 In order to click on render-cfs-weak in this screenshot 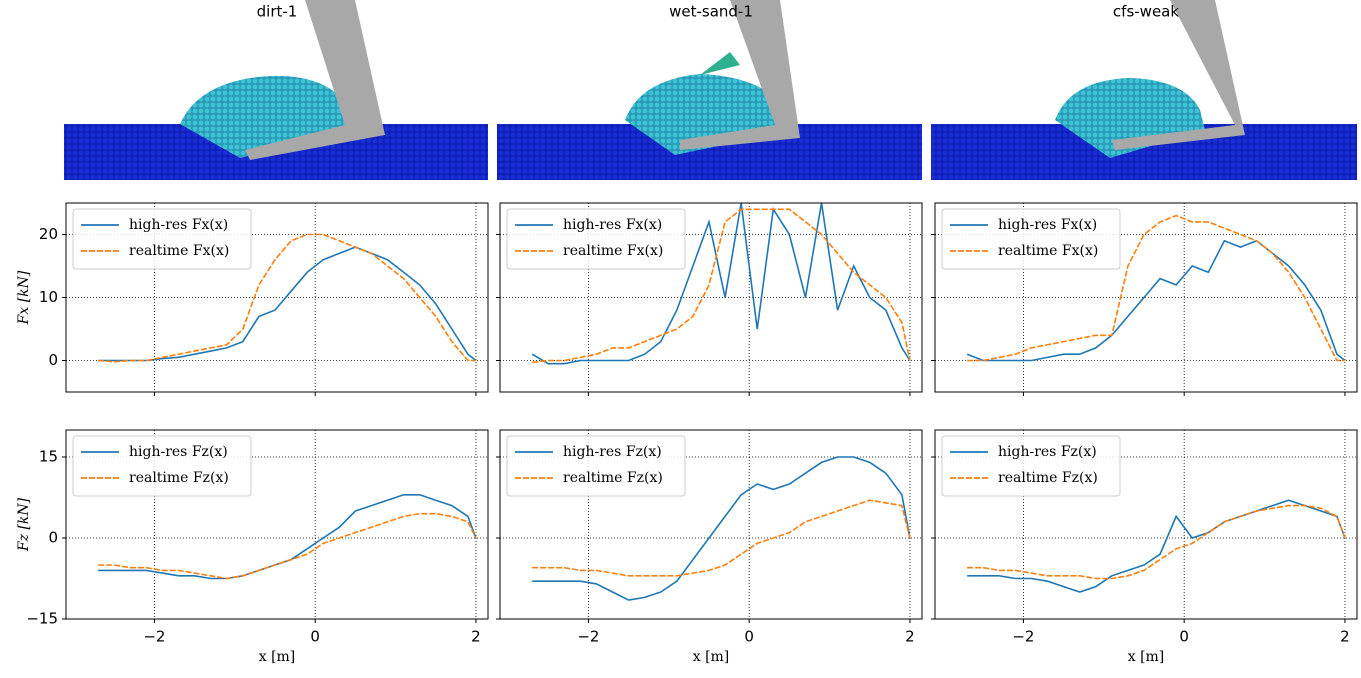, I will do `click(1144, 90)`.